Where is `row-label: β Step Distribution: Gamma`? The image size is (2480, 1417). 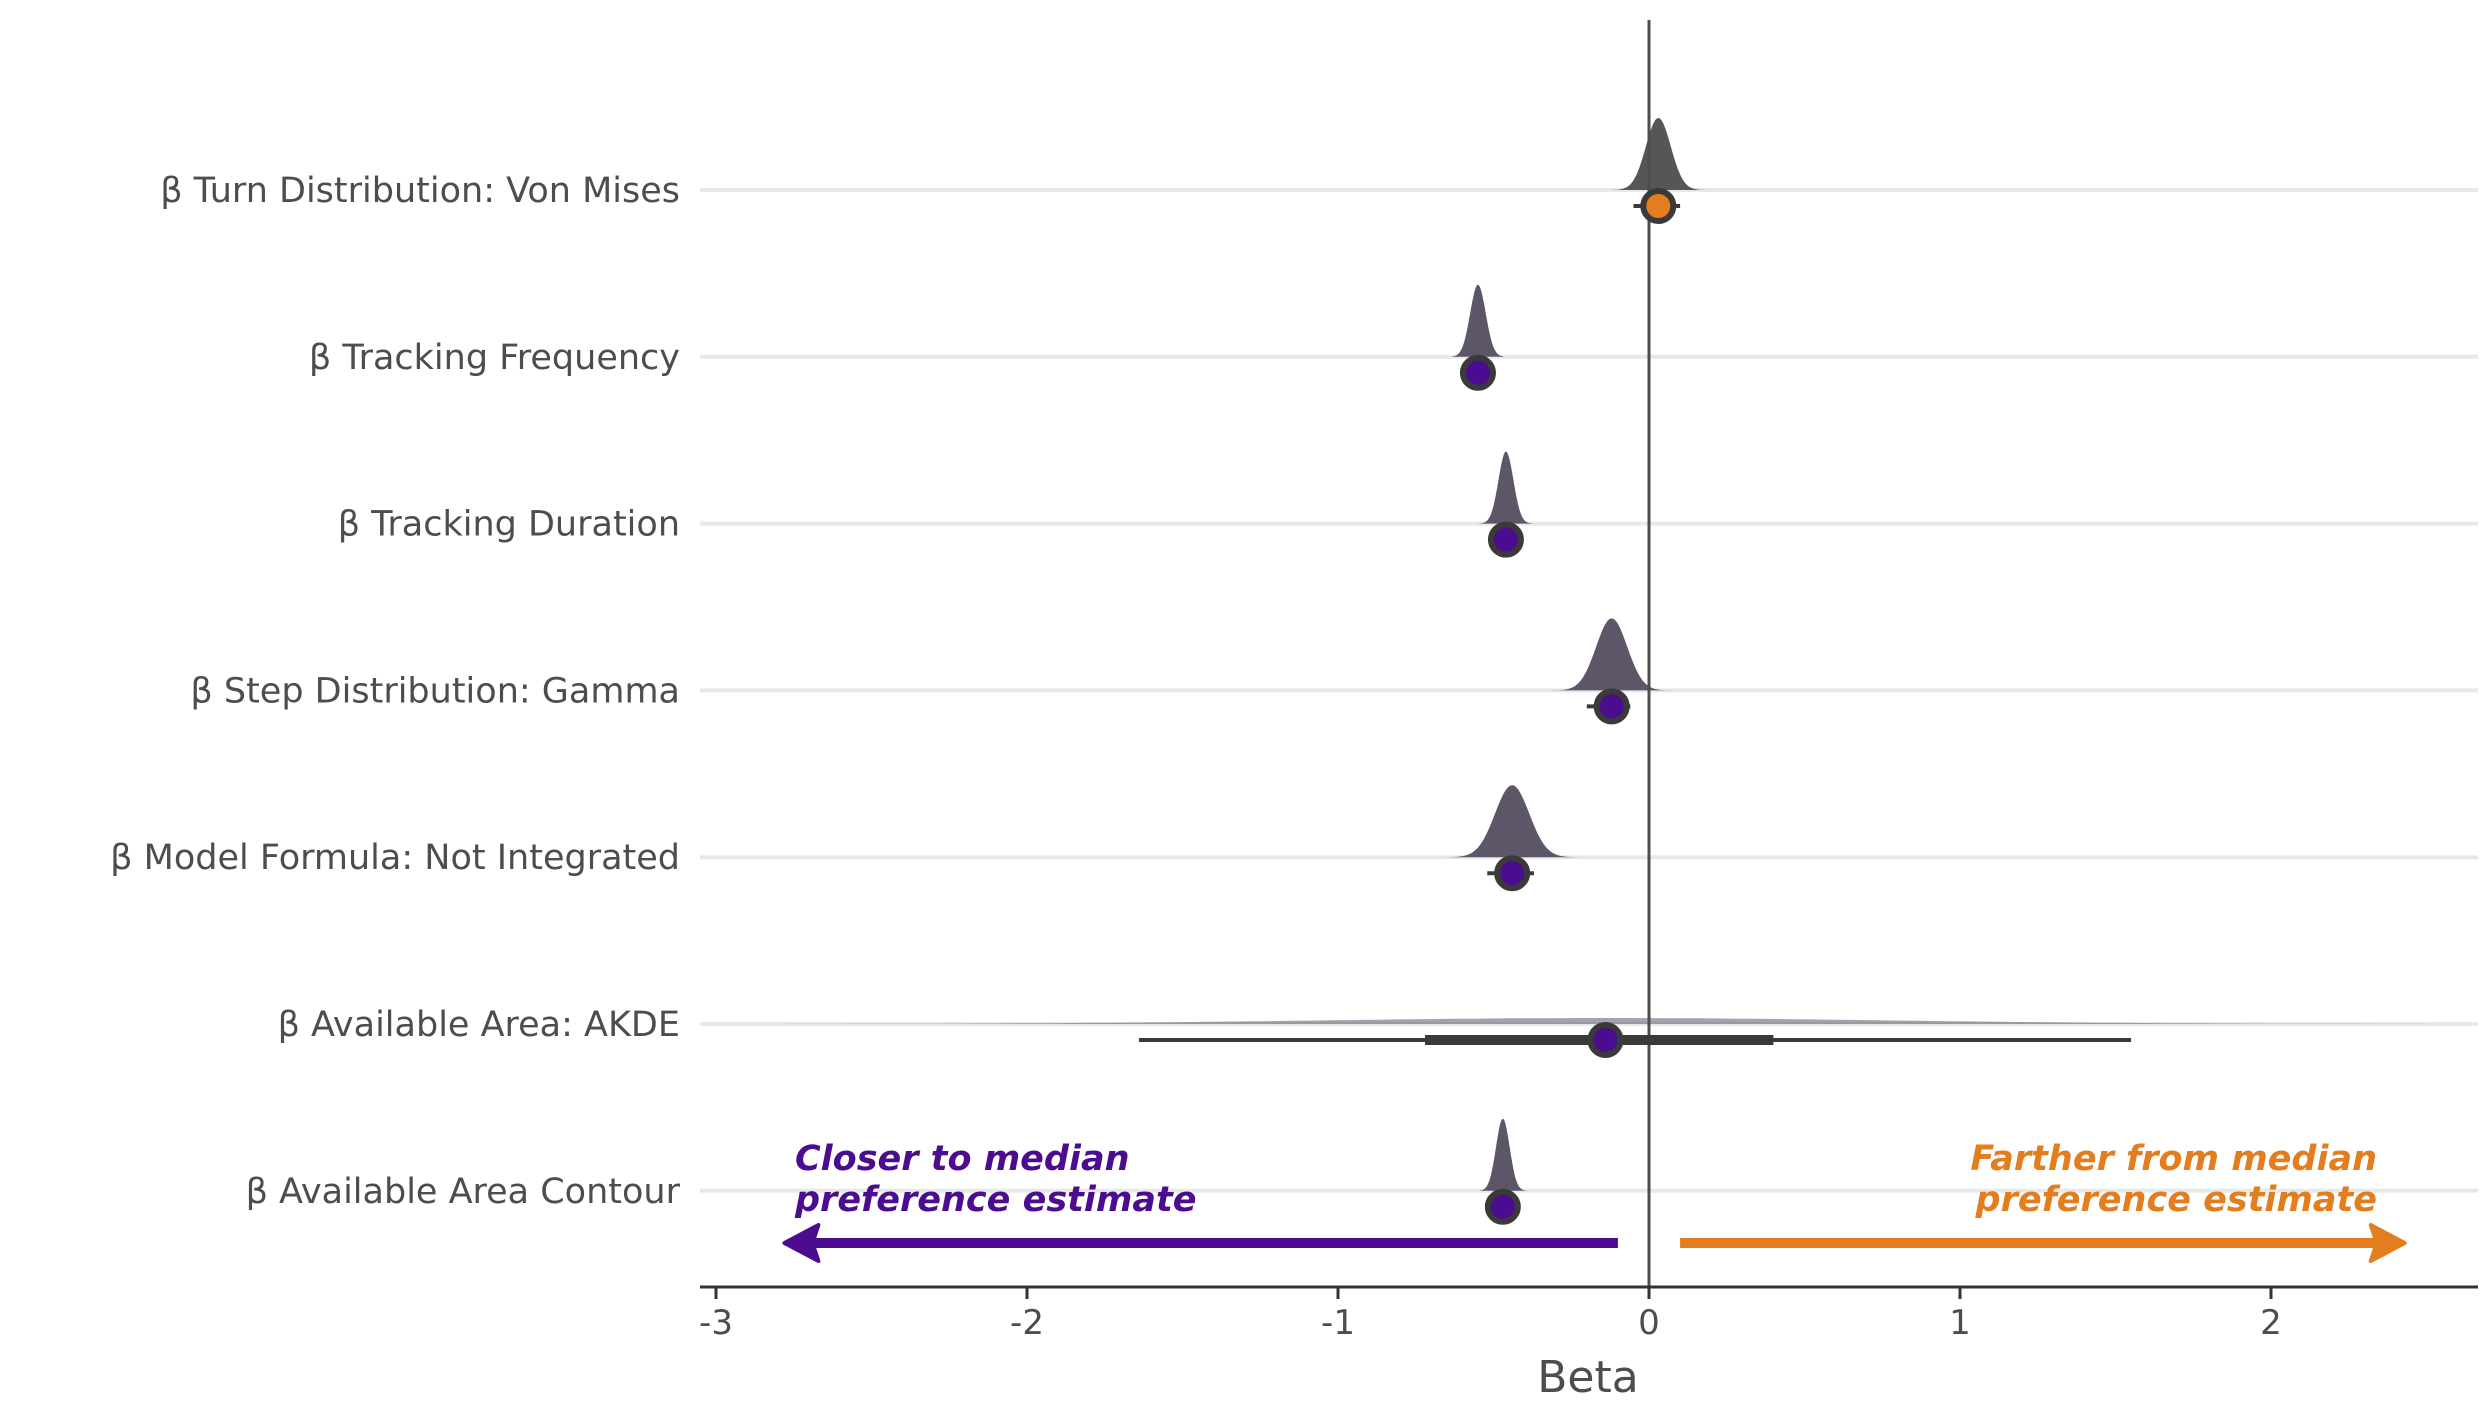
row-label: β Step Distribution: Gamma is located at coordinates (435, 691).